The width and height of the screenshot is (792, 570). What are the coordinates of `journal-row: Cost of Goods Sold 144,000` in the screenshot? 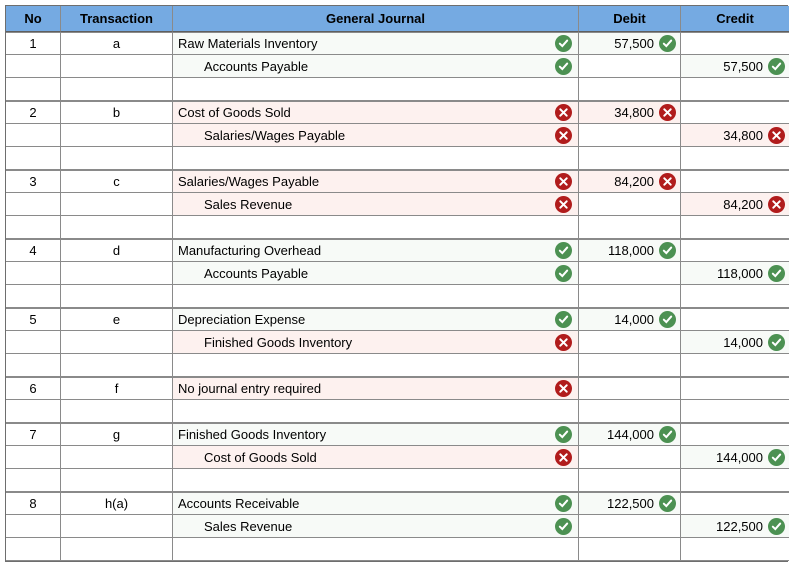 It's located at (397, 457).